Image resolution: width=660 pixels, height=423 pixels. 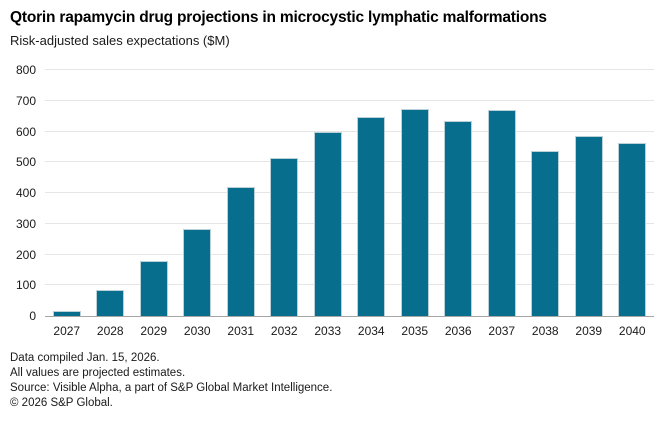 What do you see at coordinates (197, 272) in the screenshot?
I see `bar-2030` at bounding box center [197, 272].